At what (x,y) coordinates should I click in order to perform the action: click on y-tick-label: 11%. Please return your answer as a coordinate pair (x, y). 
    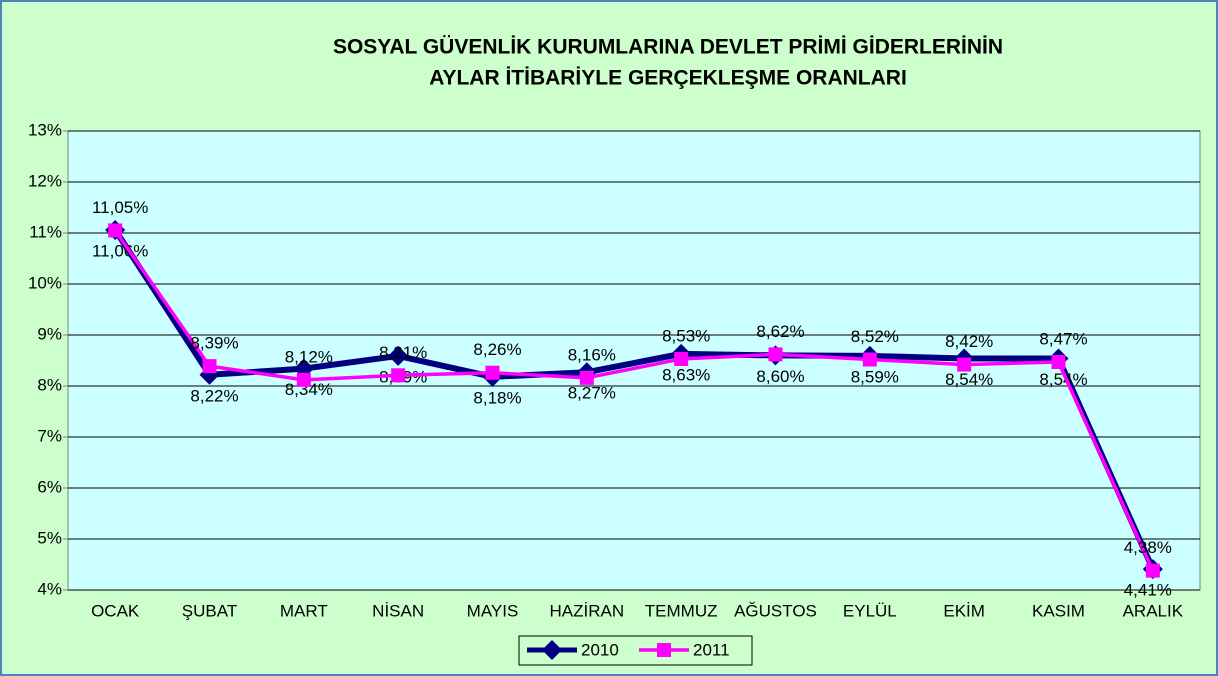
    Looking at the image, I should click on (45, 231).